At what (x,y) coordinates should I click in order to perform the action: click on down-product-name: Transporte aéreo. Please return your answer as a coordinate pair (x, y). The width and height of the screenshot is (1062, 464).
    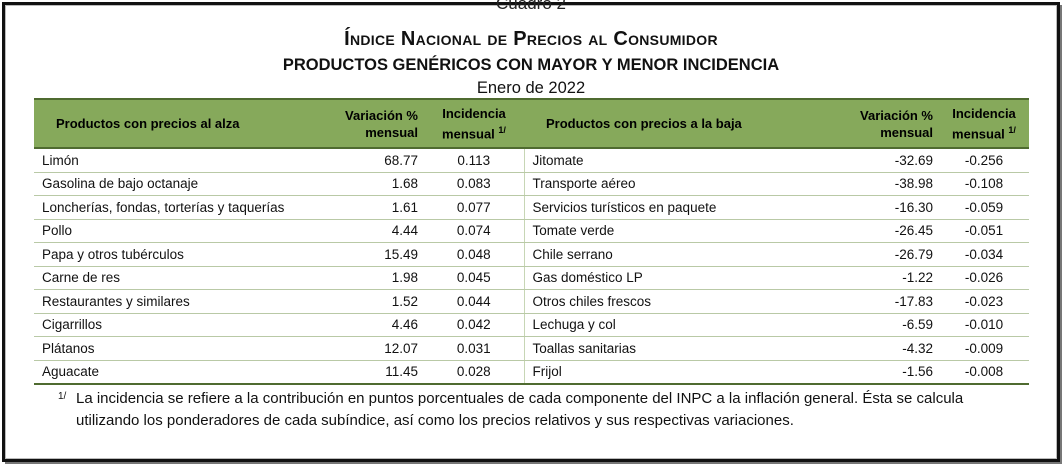
    Looking at the image, I should click on (678, 184).